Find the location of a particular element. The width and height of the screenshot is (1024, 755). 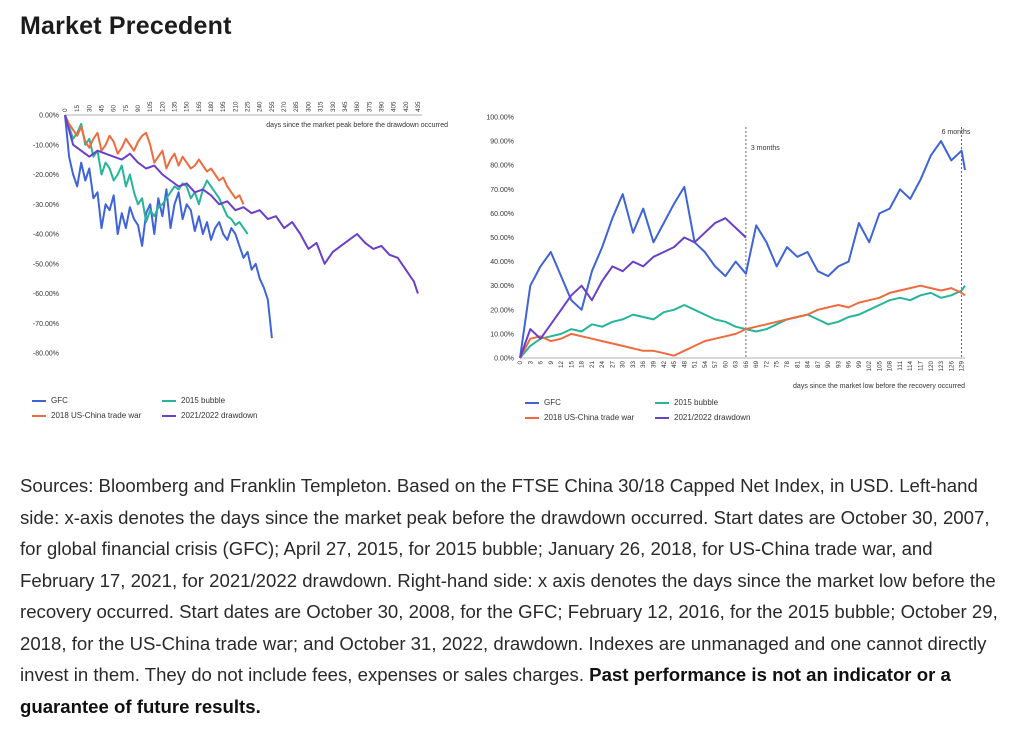

y-tick-label: -10.00% is located at coordinates (46, 145).